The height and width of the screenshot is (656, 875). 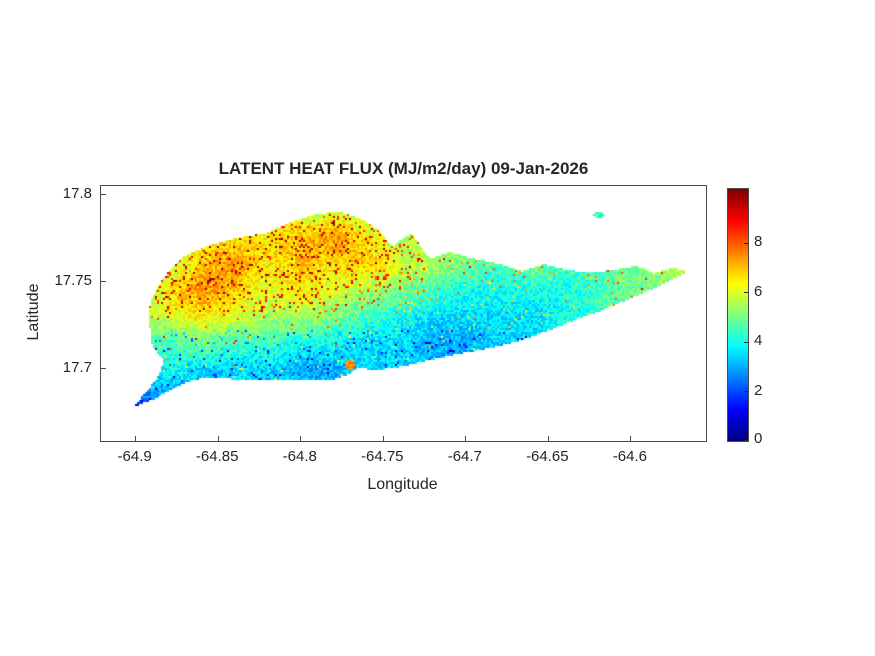 I want to click on x-tick-label: -64.8, so click(x=299, y=456).